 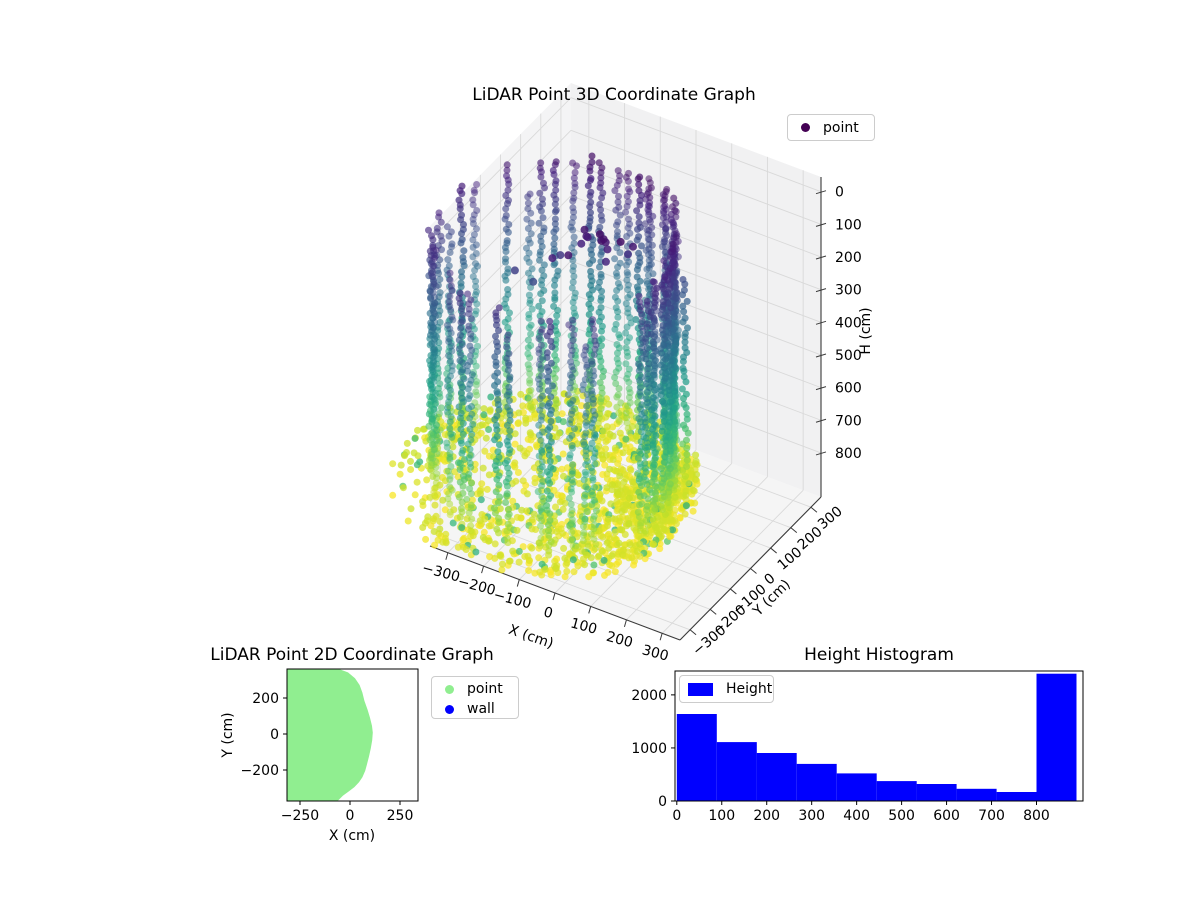 What do you see at coordinates (352, 655) in the screenshot?
I see `plot2d-title: LiDAR Point 2D Coordinate Graph` at bounding box center [352, 655].